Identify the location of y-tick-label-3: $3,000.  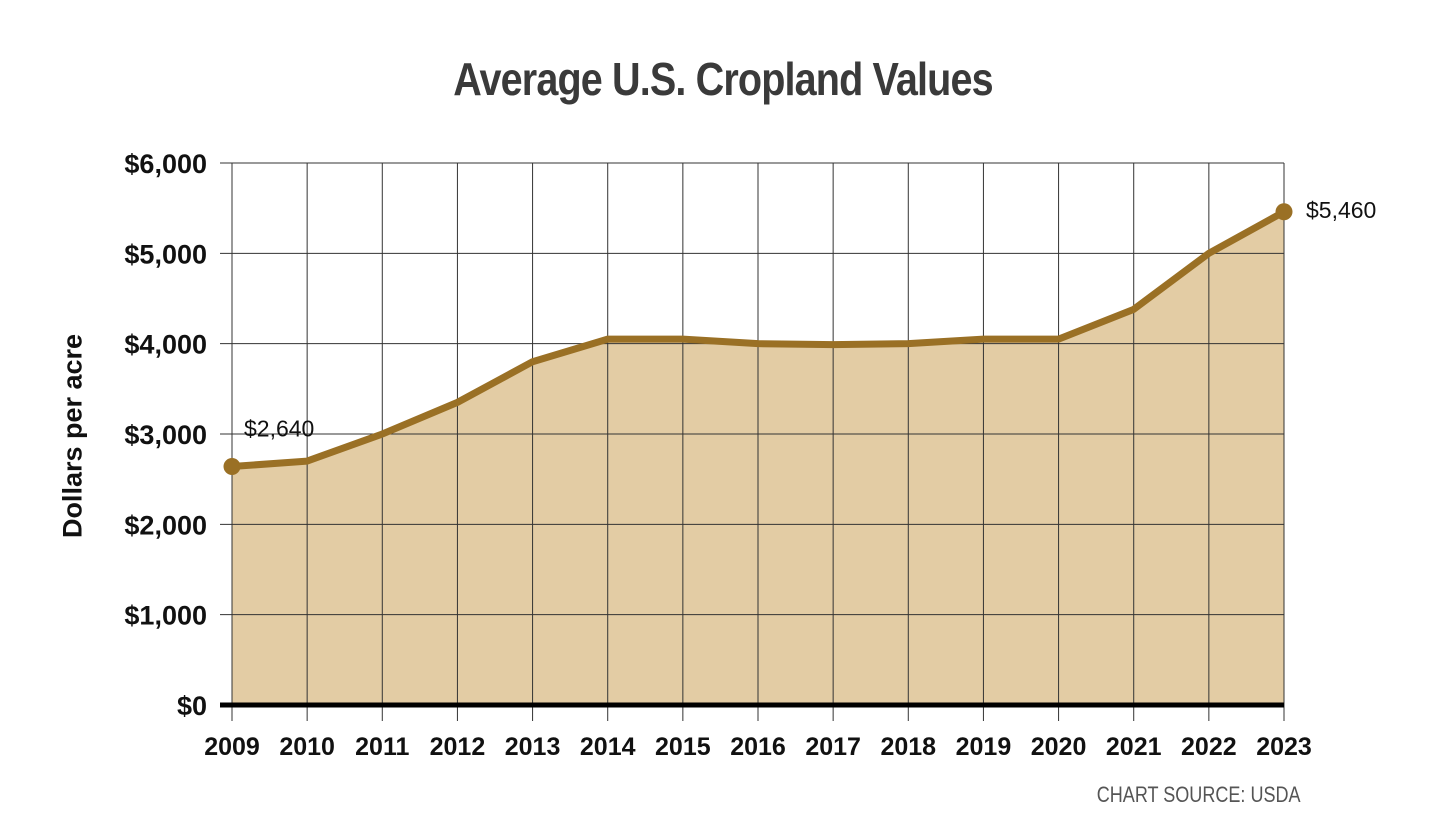
(165, 435).